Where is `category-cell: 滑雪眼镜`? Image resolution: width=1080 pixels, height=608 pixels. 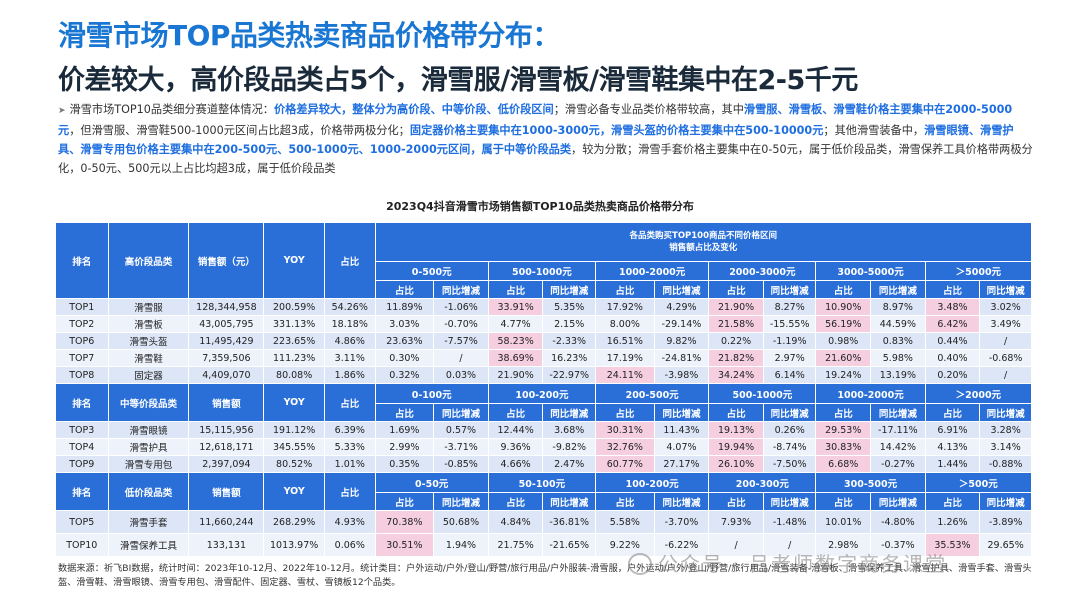 category-cell: 滑雪眼镜 is located at coordinates (148, 430).